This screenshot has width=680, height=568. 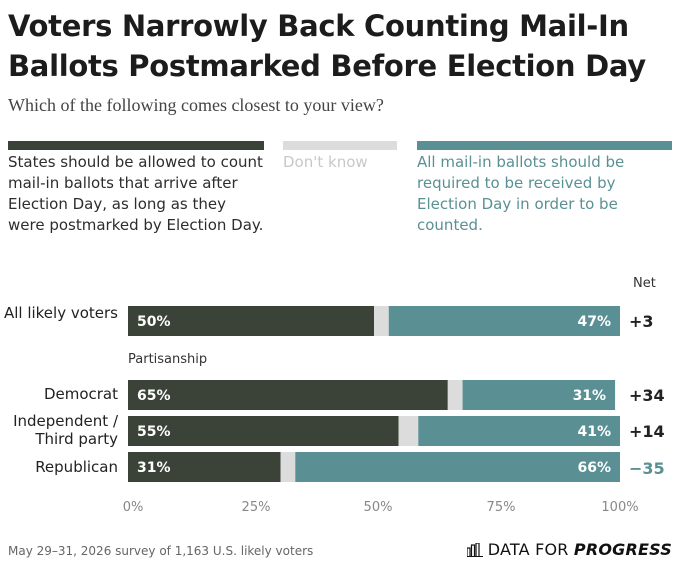 What do you see at coordinates (133, 507) in the screenshot?
I see `x-tick-label: 0%` at bounding box center [133, 507].